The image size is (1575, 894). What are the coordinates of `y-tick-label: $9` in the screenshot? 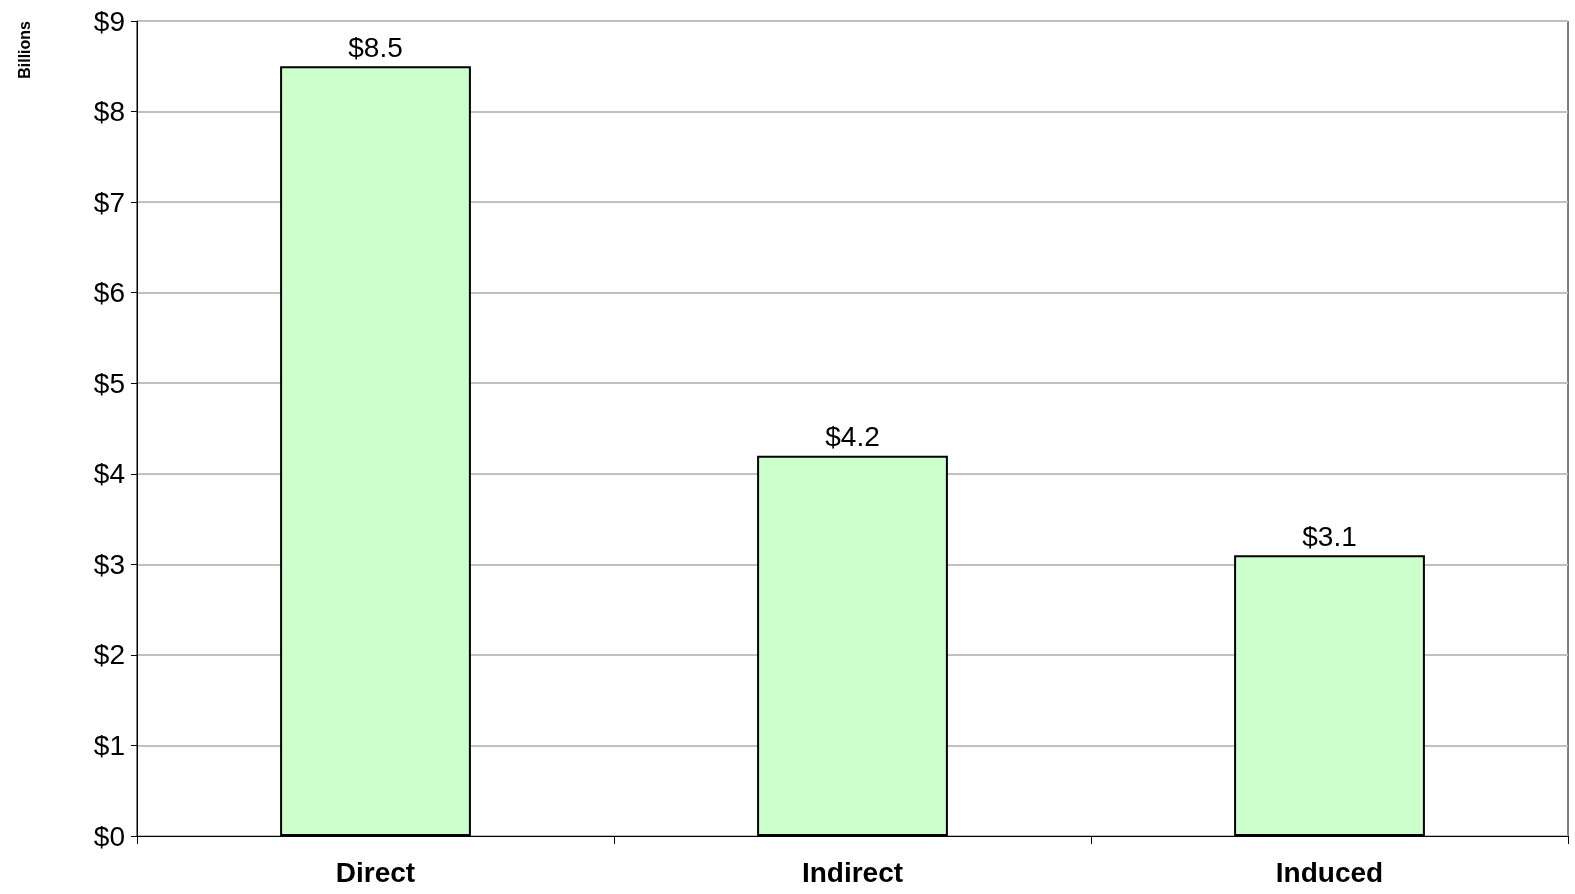 It's located at (109, 21).